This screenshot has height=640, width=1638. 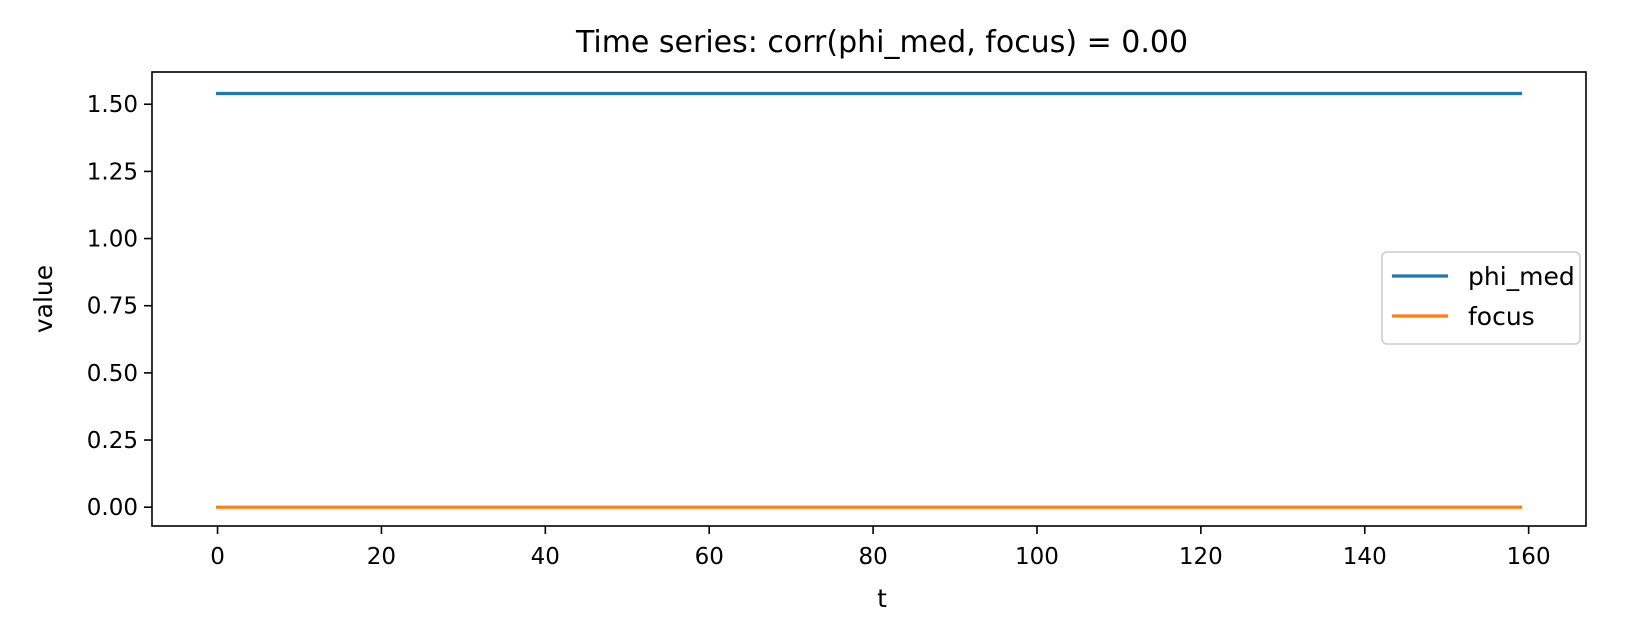 I want to click on x-tick-label: 120, so click(x=1201, y=557).